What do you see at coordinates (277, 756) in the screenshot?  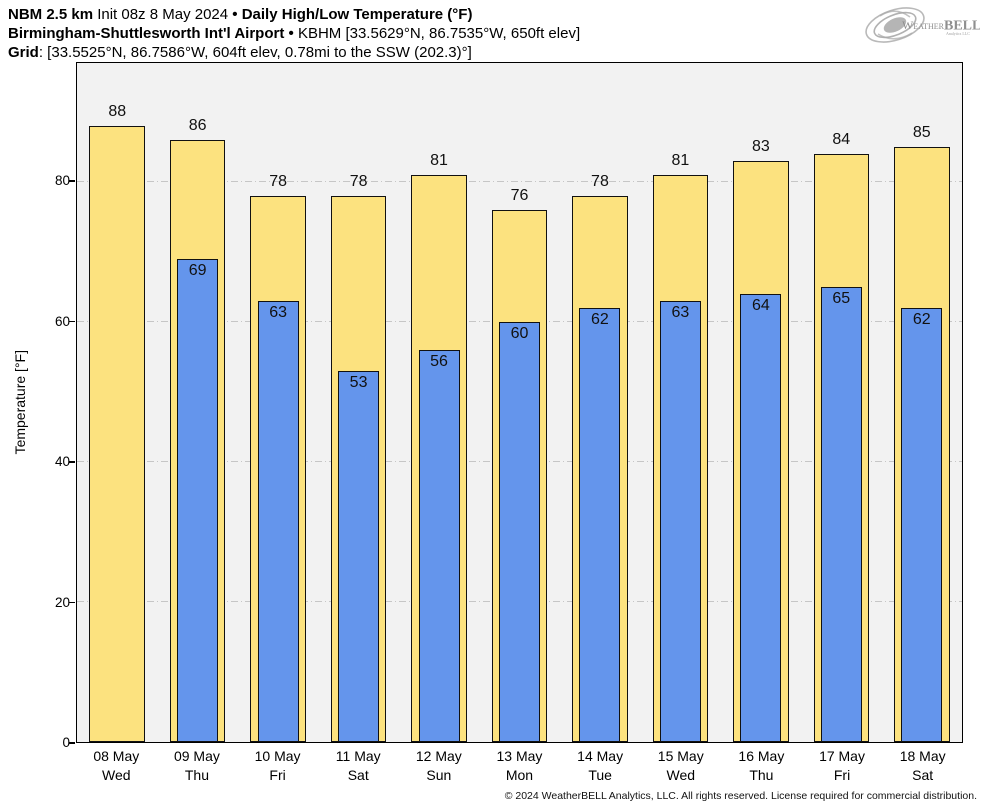 I see `x-tick-date: 10 May` at bounding box center [277, 756].